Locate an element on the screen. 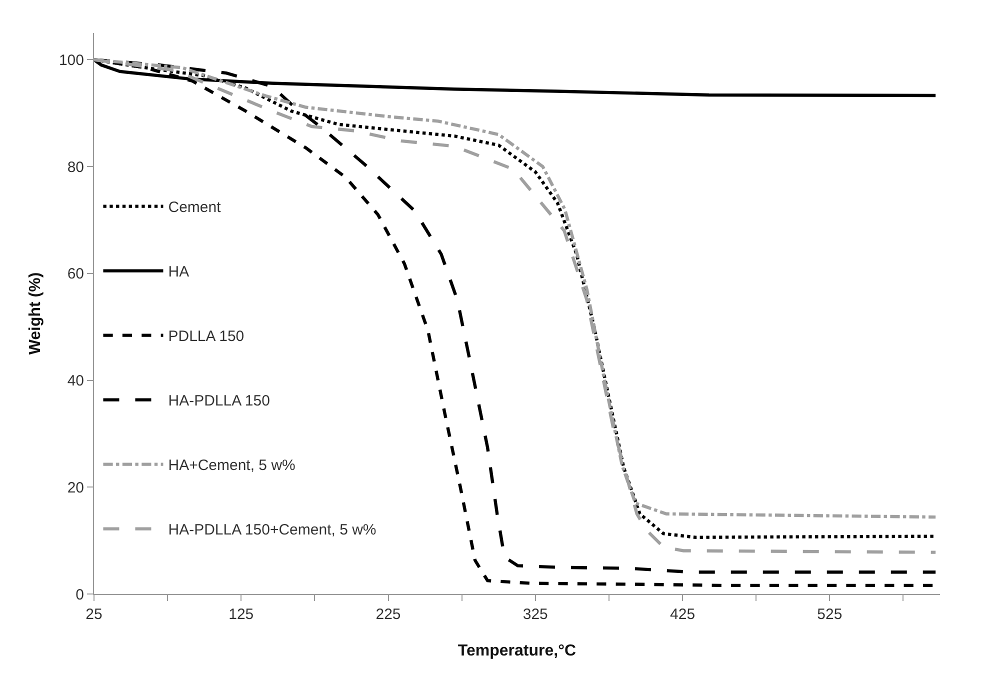 The width and height of the screenshot is (981, 682). y-tick-label: 40 is located at coordinates (75, 381).